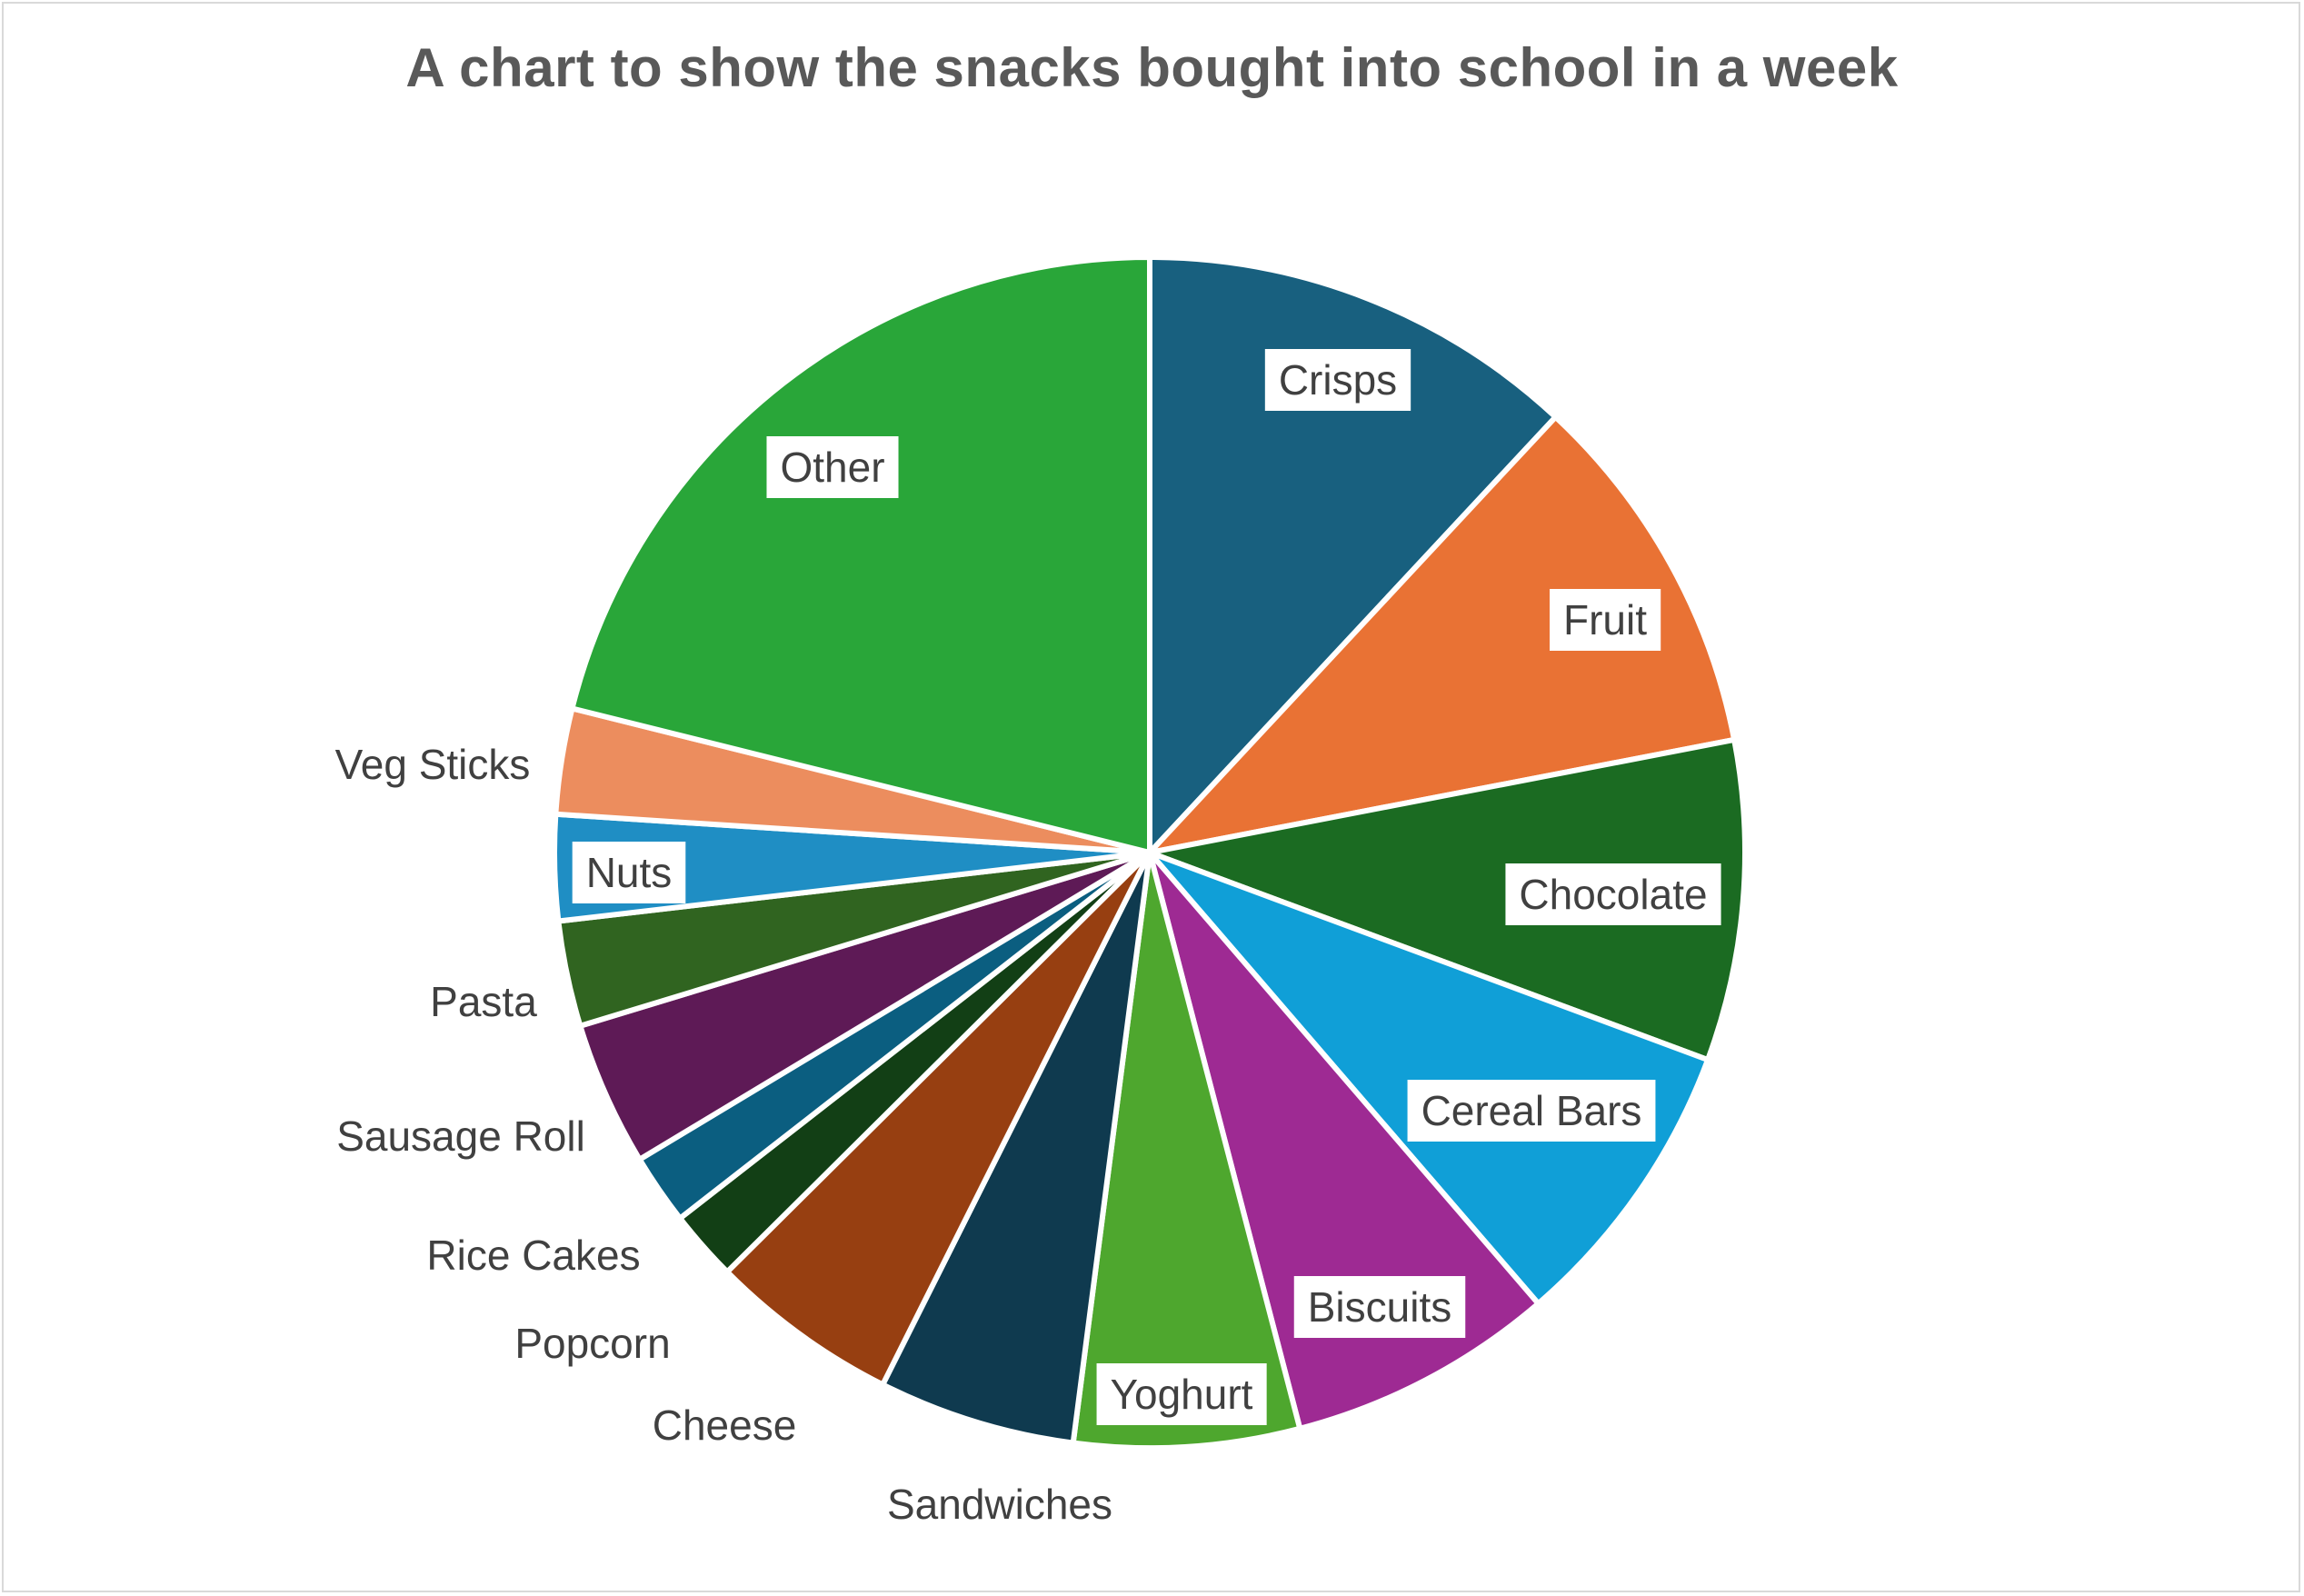 Image resolution: width=2304 pixels, height=1596 pixels. I want to click on data-label-text: Nuts, so click(629, 872).